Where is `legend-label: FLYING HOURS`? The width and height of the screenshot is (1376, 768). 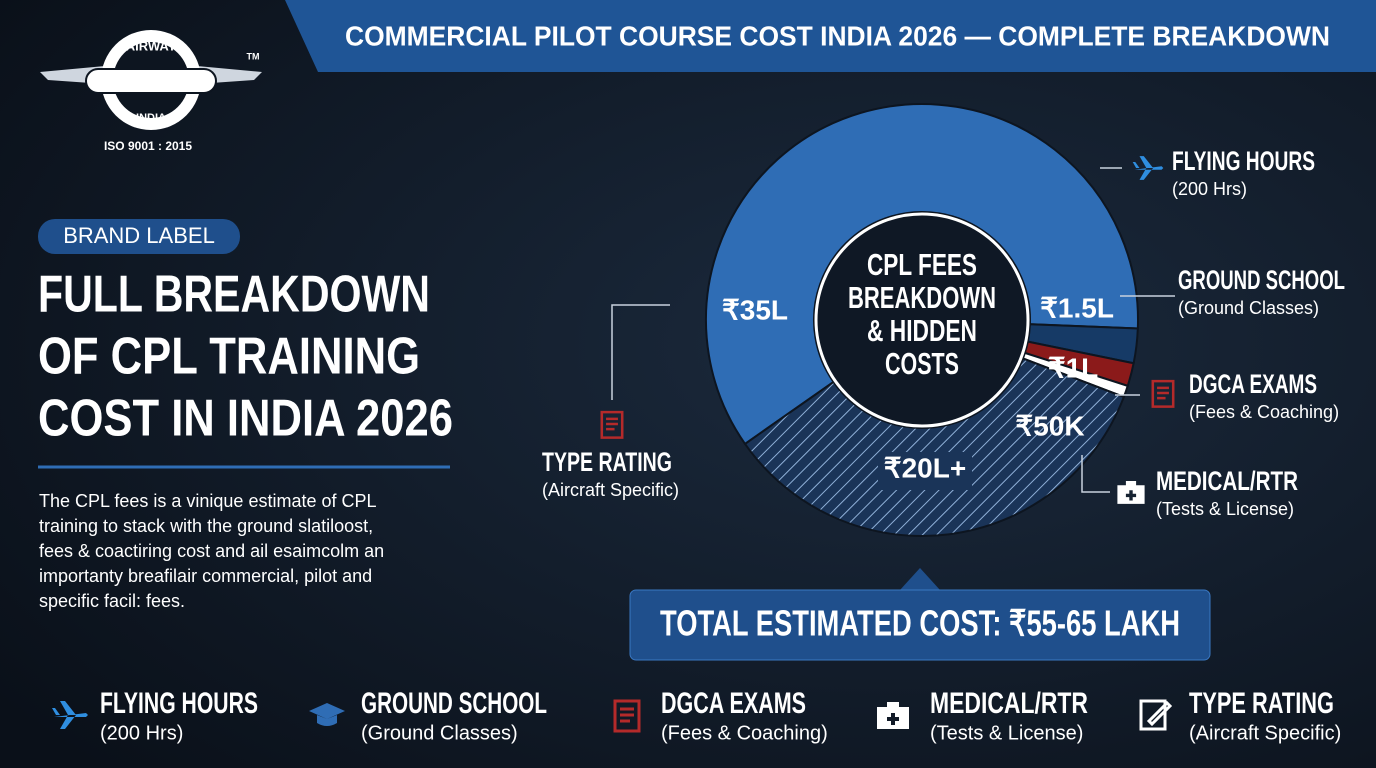 legend-label: FLYING HOURS is located at coordinates (179, 703).